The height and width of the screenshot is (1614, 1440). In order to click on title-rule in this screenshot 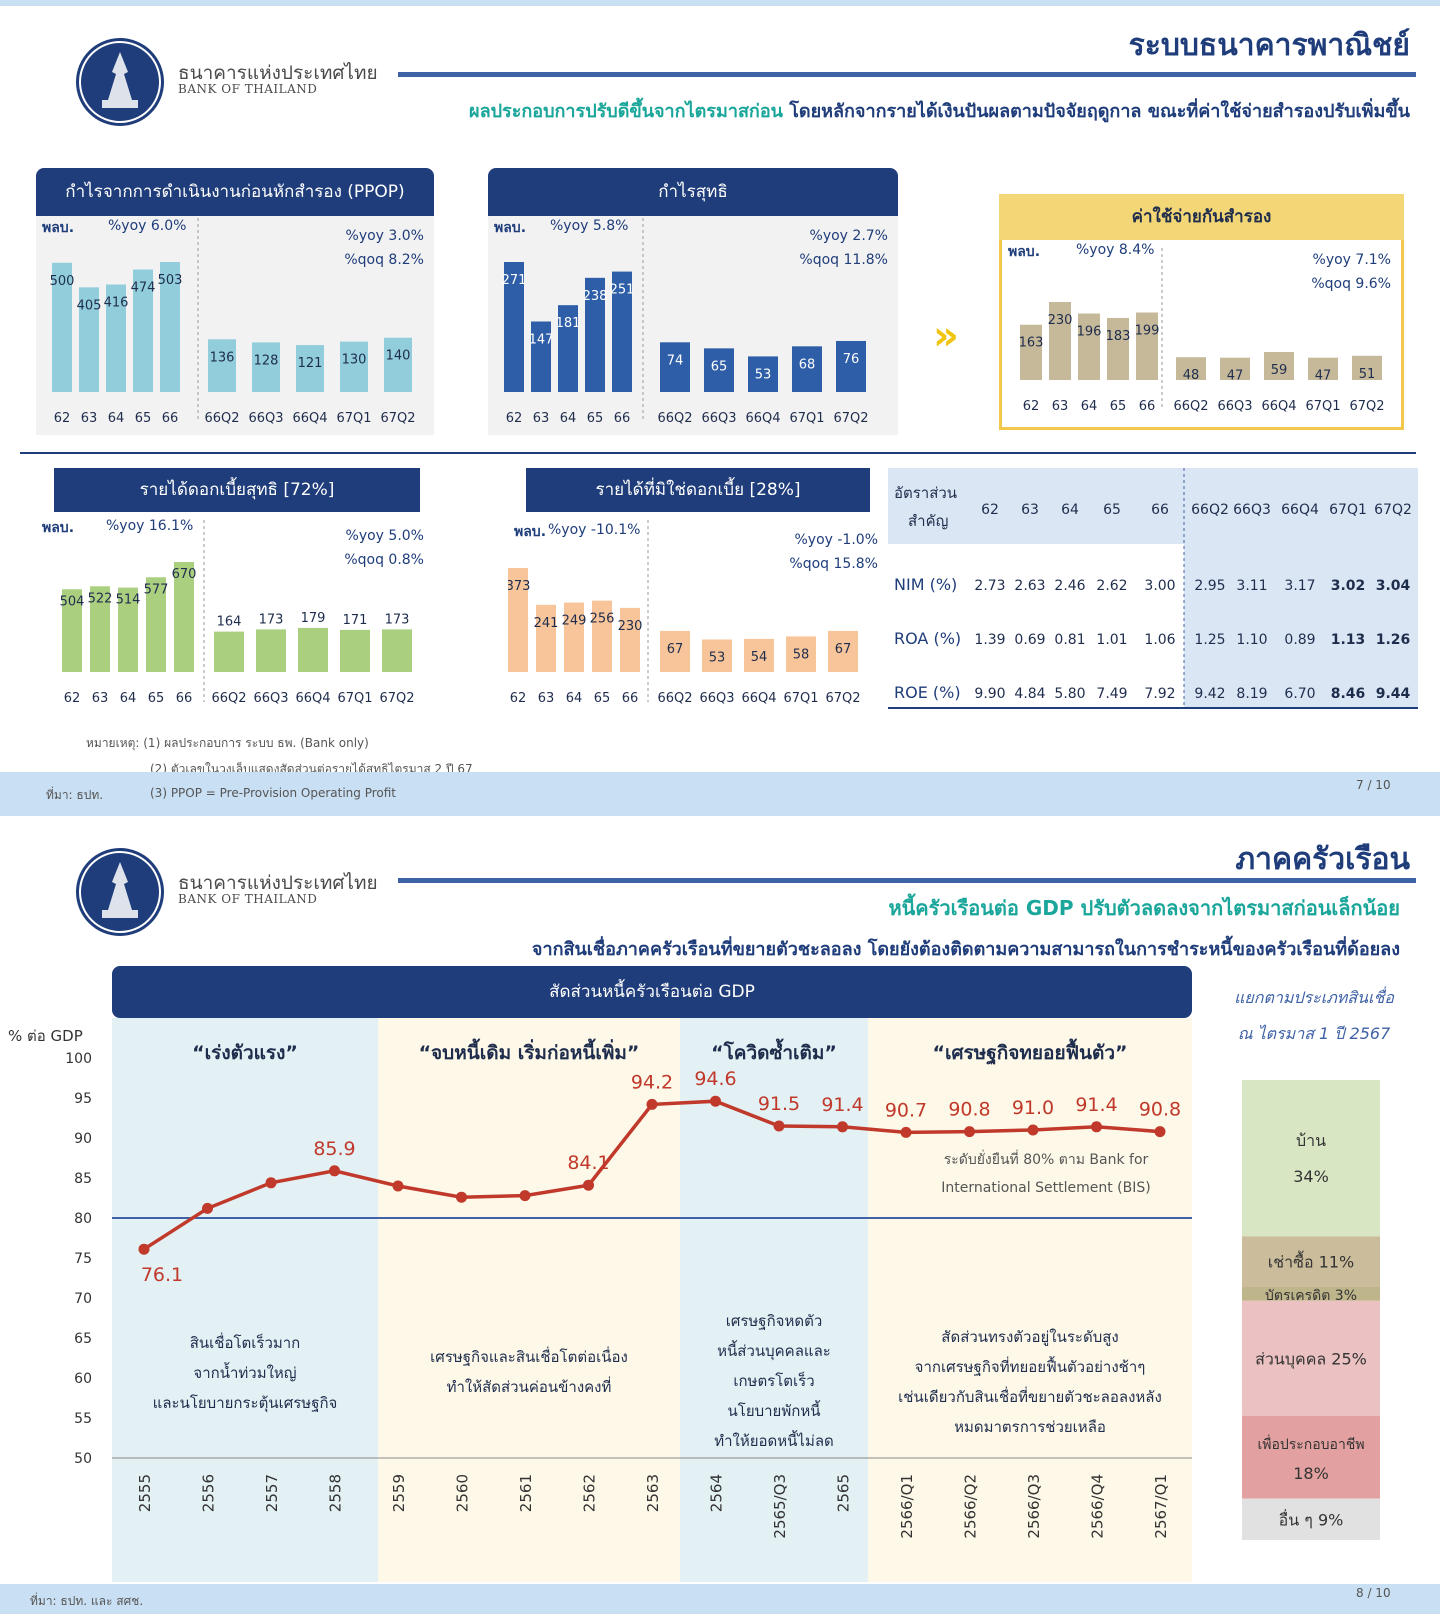, I will do `click(907, 880)`.